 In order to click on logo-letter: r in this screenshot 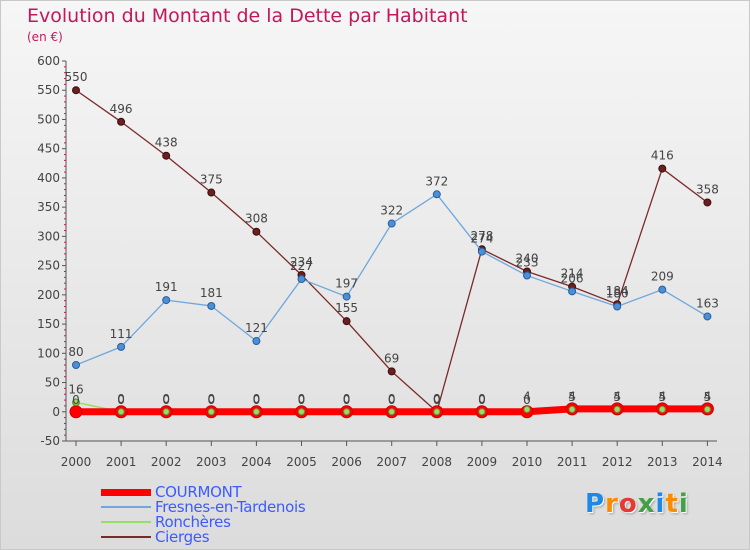, I will do `click(612, 504)`.